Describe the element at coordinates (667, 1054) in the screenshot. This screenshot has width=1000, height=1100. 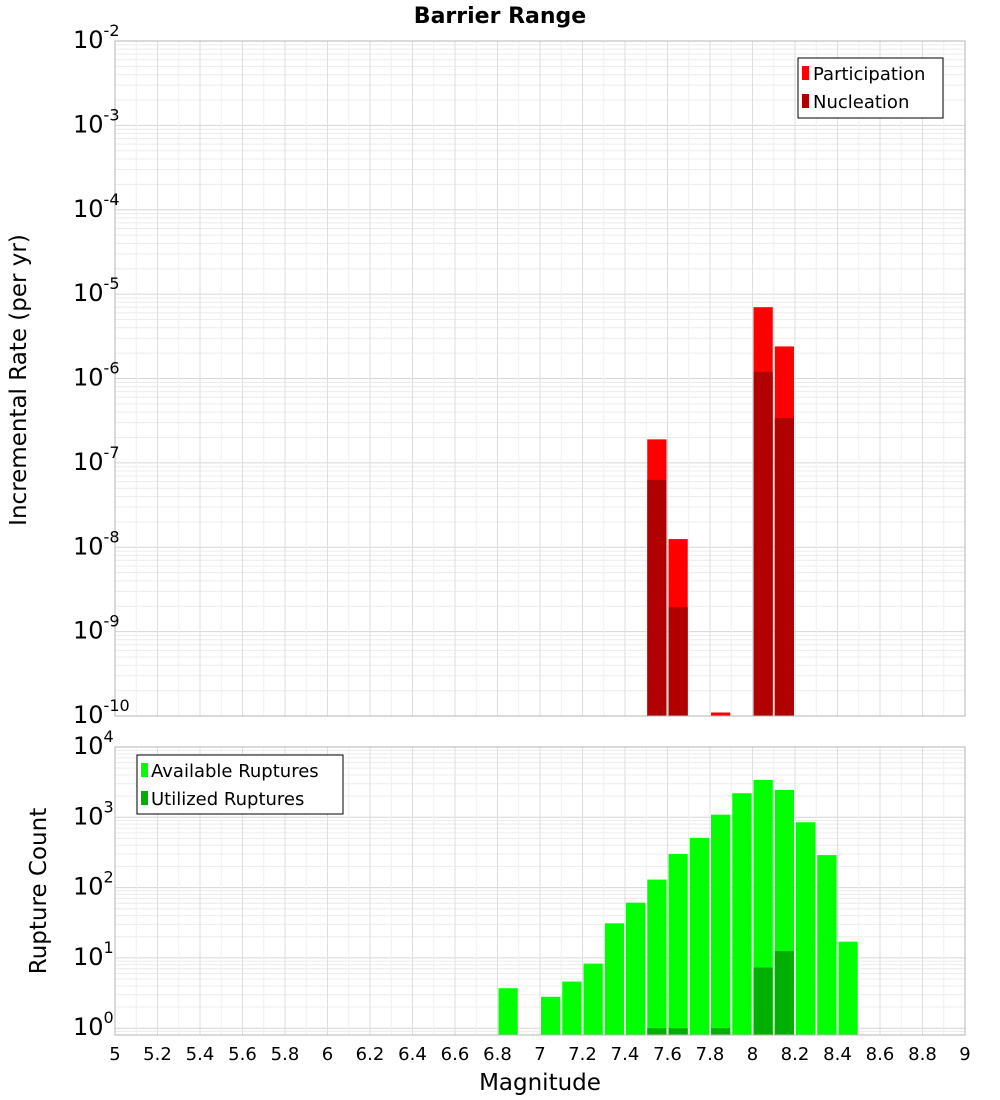
I see `x-tick-label: 7.6` at that location.